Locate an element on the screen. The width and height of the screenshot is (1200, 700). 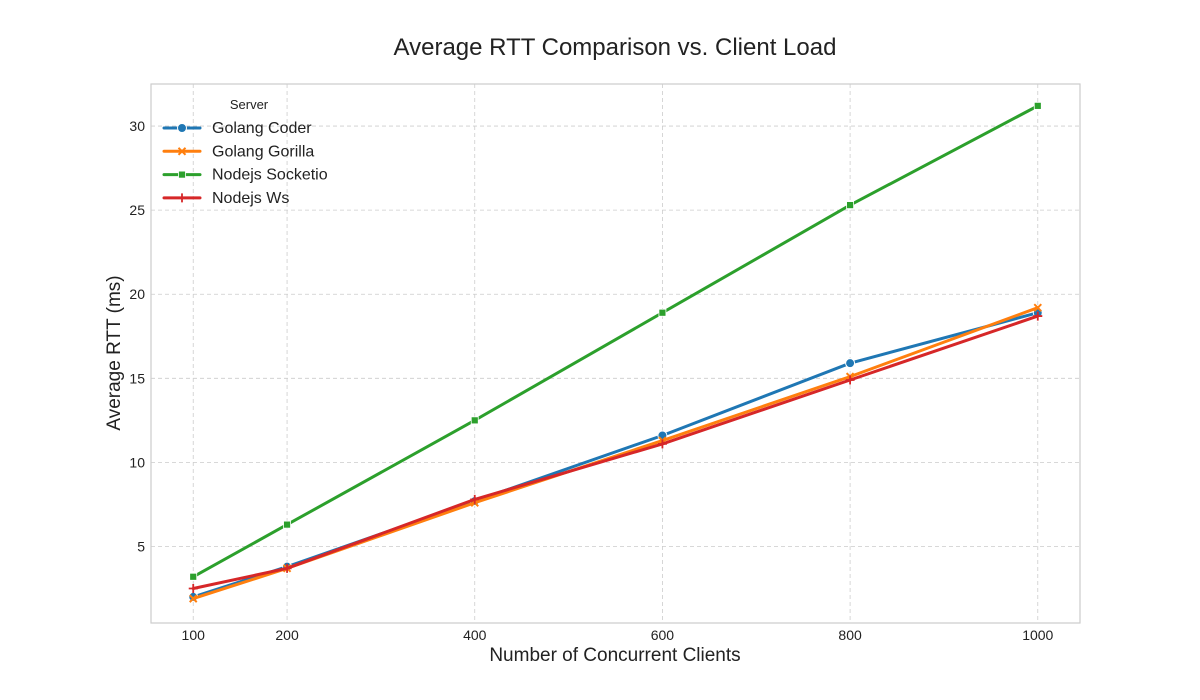
legend-title: Server is located at coordinates (249, 104).